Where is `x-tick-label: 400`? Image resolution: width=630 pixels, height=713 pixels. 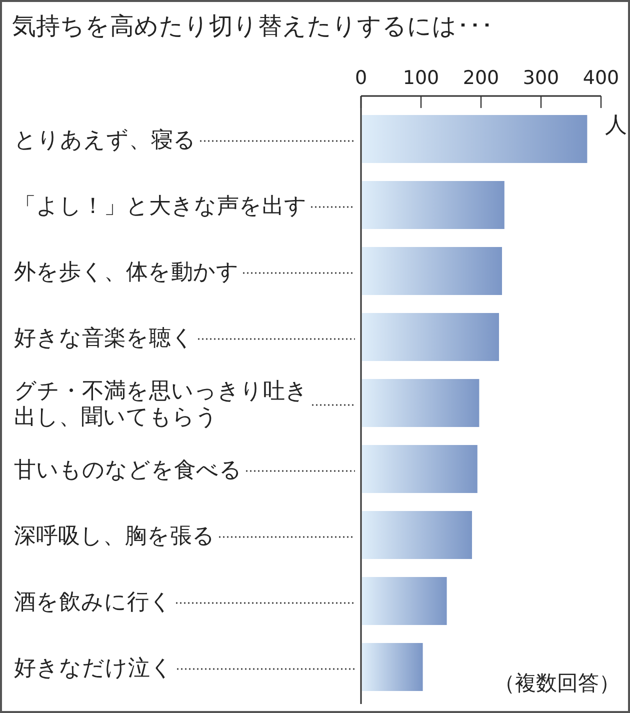
x-tick-label: 400 is located at coordinates (601, 78).